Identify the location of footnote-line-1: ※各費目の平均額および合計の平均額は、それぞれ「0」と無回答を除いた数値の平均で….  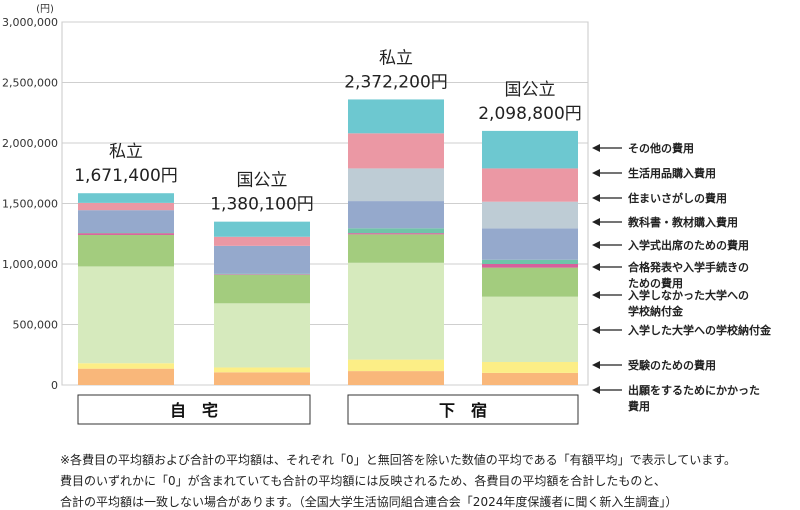
(398, 460).